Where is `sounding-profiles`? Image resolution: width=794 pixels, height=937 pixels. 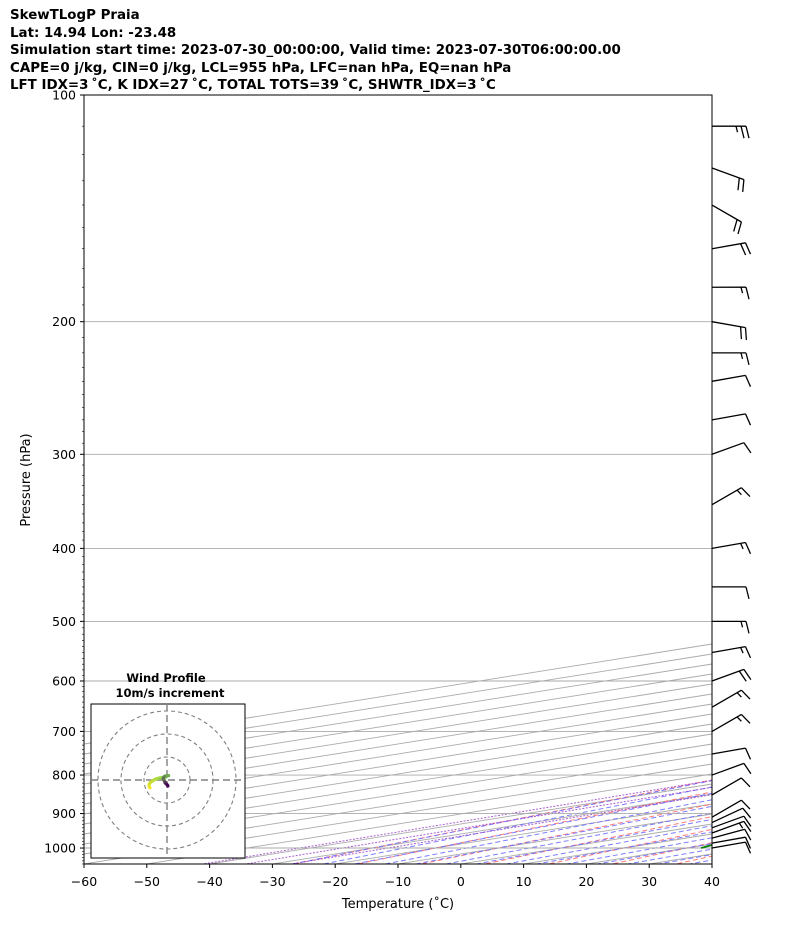
sounding-profiles is located at coordinates (747, 472).